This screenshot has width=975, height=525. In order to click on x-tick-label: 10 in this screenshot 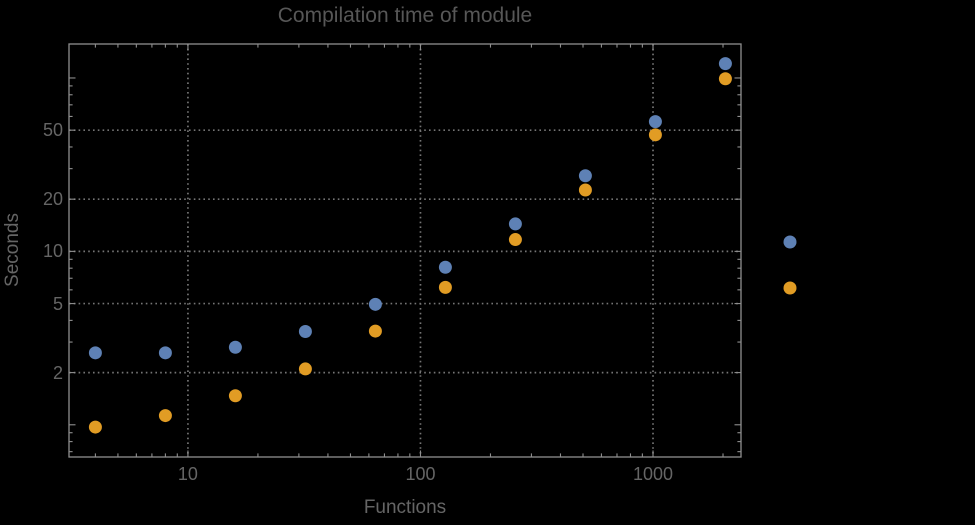, I will do `click(187, 474)`.